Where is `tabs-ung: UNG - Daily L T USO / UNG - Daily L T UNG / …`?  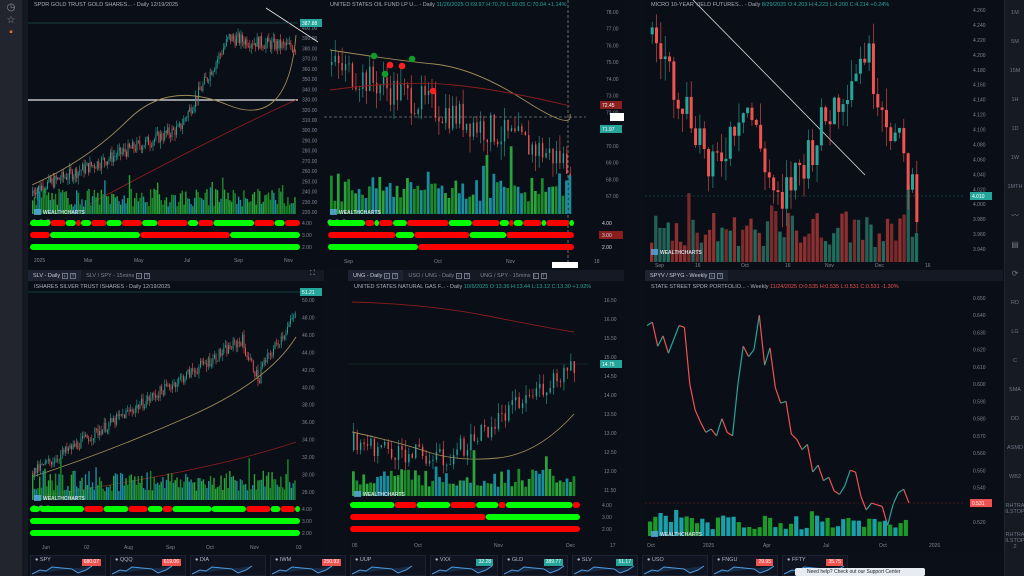
tabs-ung: UNG - Daily L T USO / UNG - Daily L T UNG / … is located at coordinates (486, 275).